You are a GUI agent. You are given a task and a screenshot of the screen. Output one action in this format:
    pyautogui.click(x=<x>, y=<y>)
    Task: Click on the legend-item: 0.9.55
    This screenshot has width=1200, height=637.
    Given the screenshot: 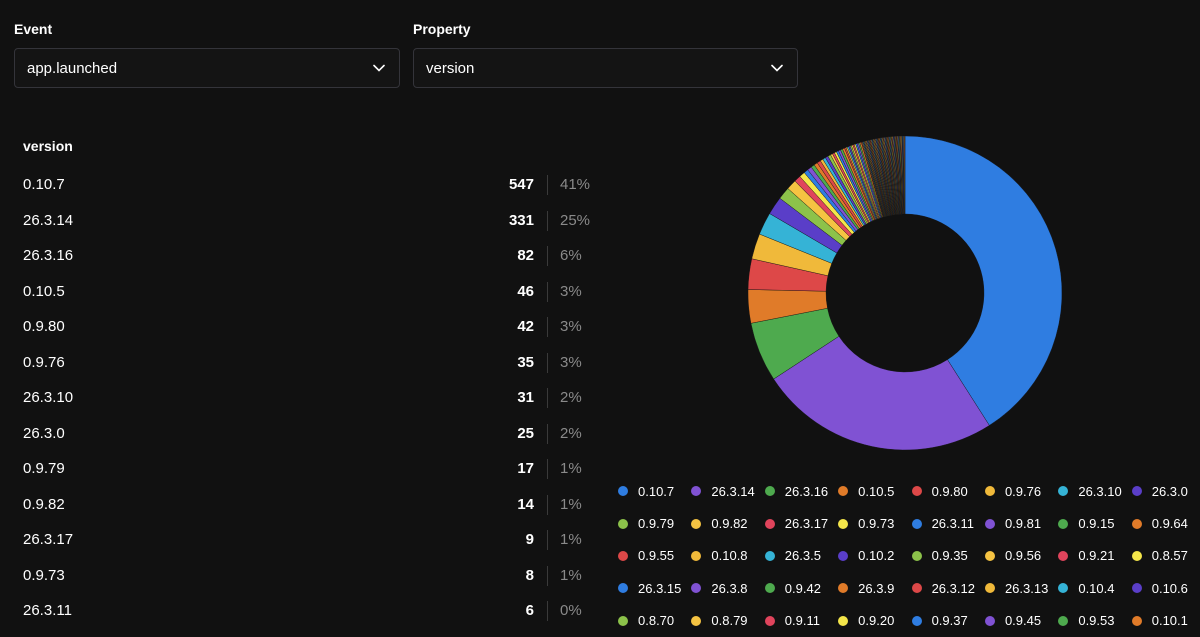 What is the action you would take?
    pyautogui.click(x=648, y=556)
    